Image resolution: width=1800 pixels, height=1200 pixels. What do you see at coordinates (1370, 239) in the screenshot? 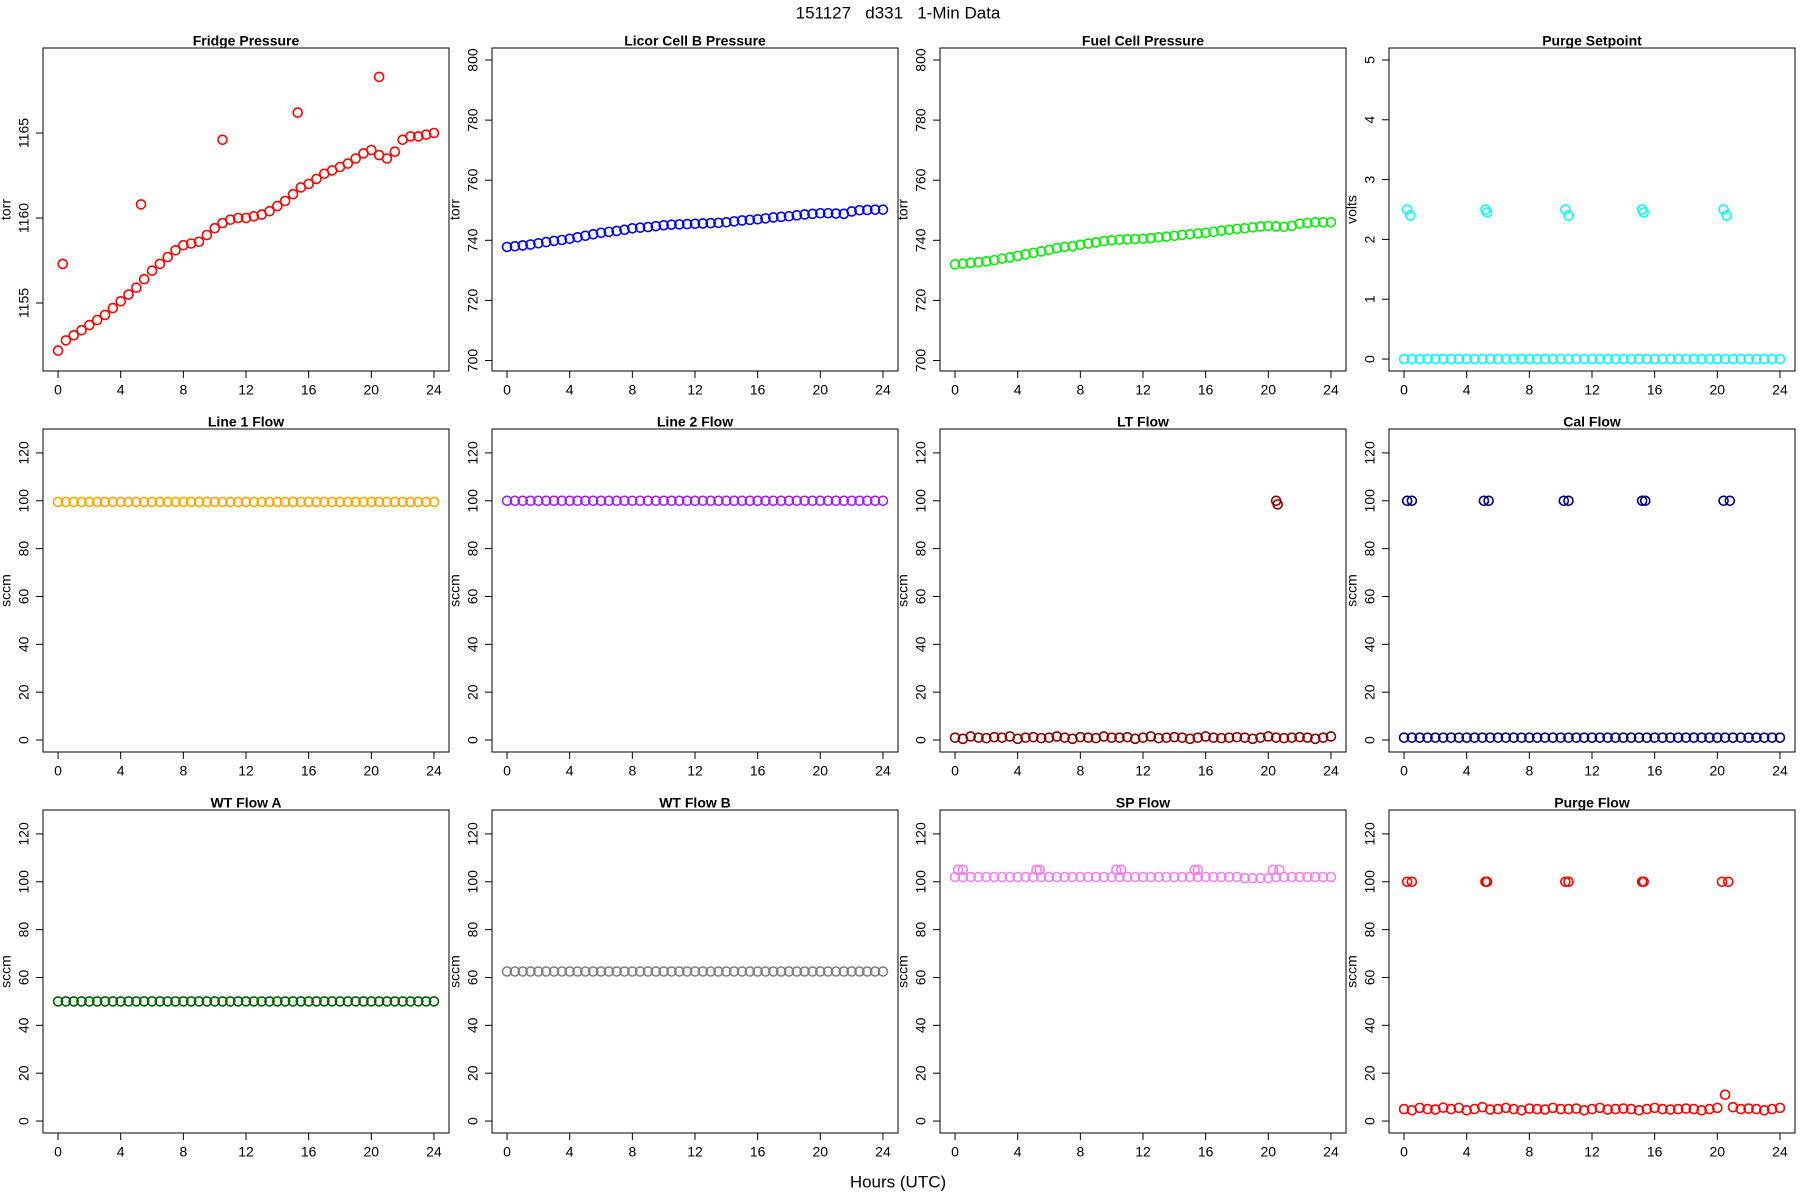
I see `y-tick-label: 2` at bounding box center [1370, 239].